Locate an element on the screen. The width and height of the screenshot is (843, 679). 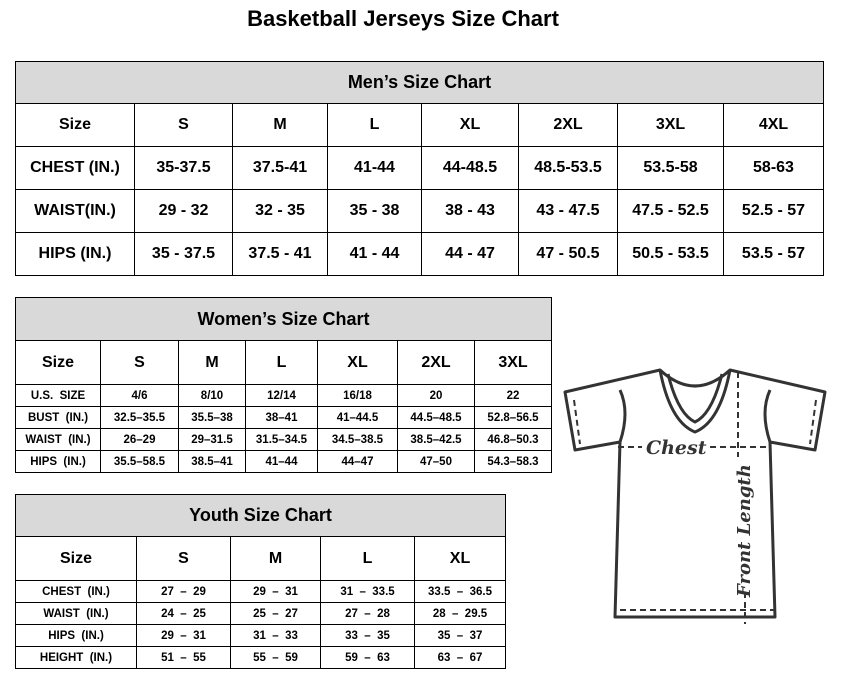
size-header-cell: 4XL is located at coordinates (773, 125).